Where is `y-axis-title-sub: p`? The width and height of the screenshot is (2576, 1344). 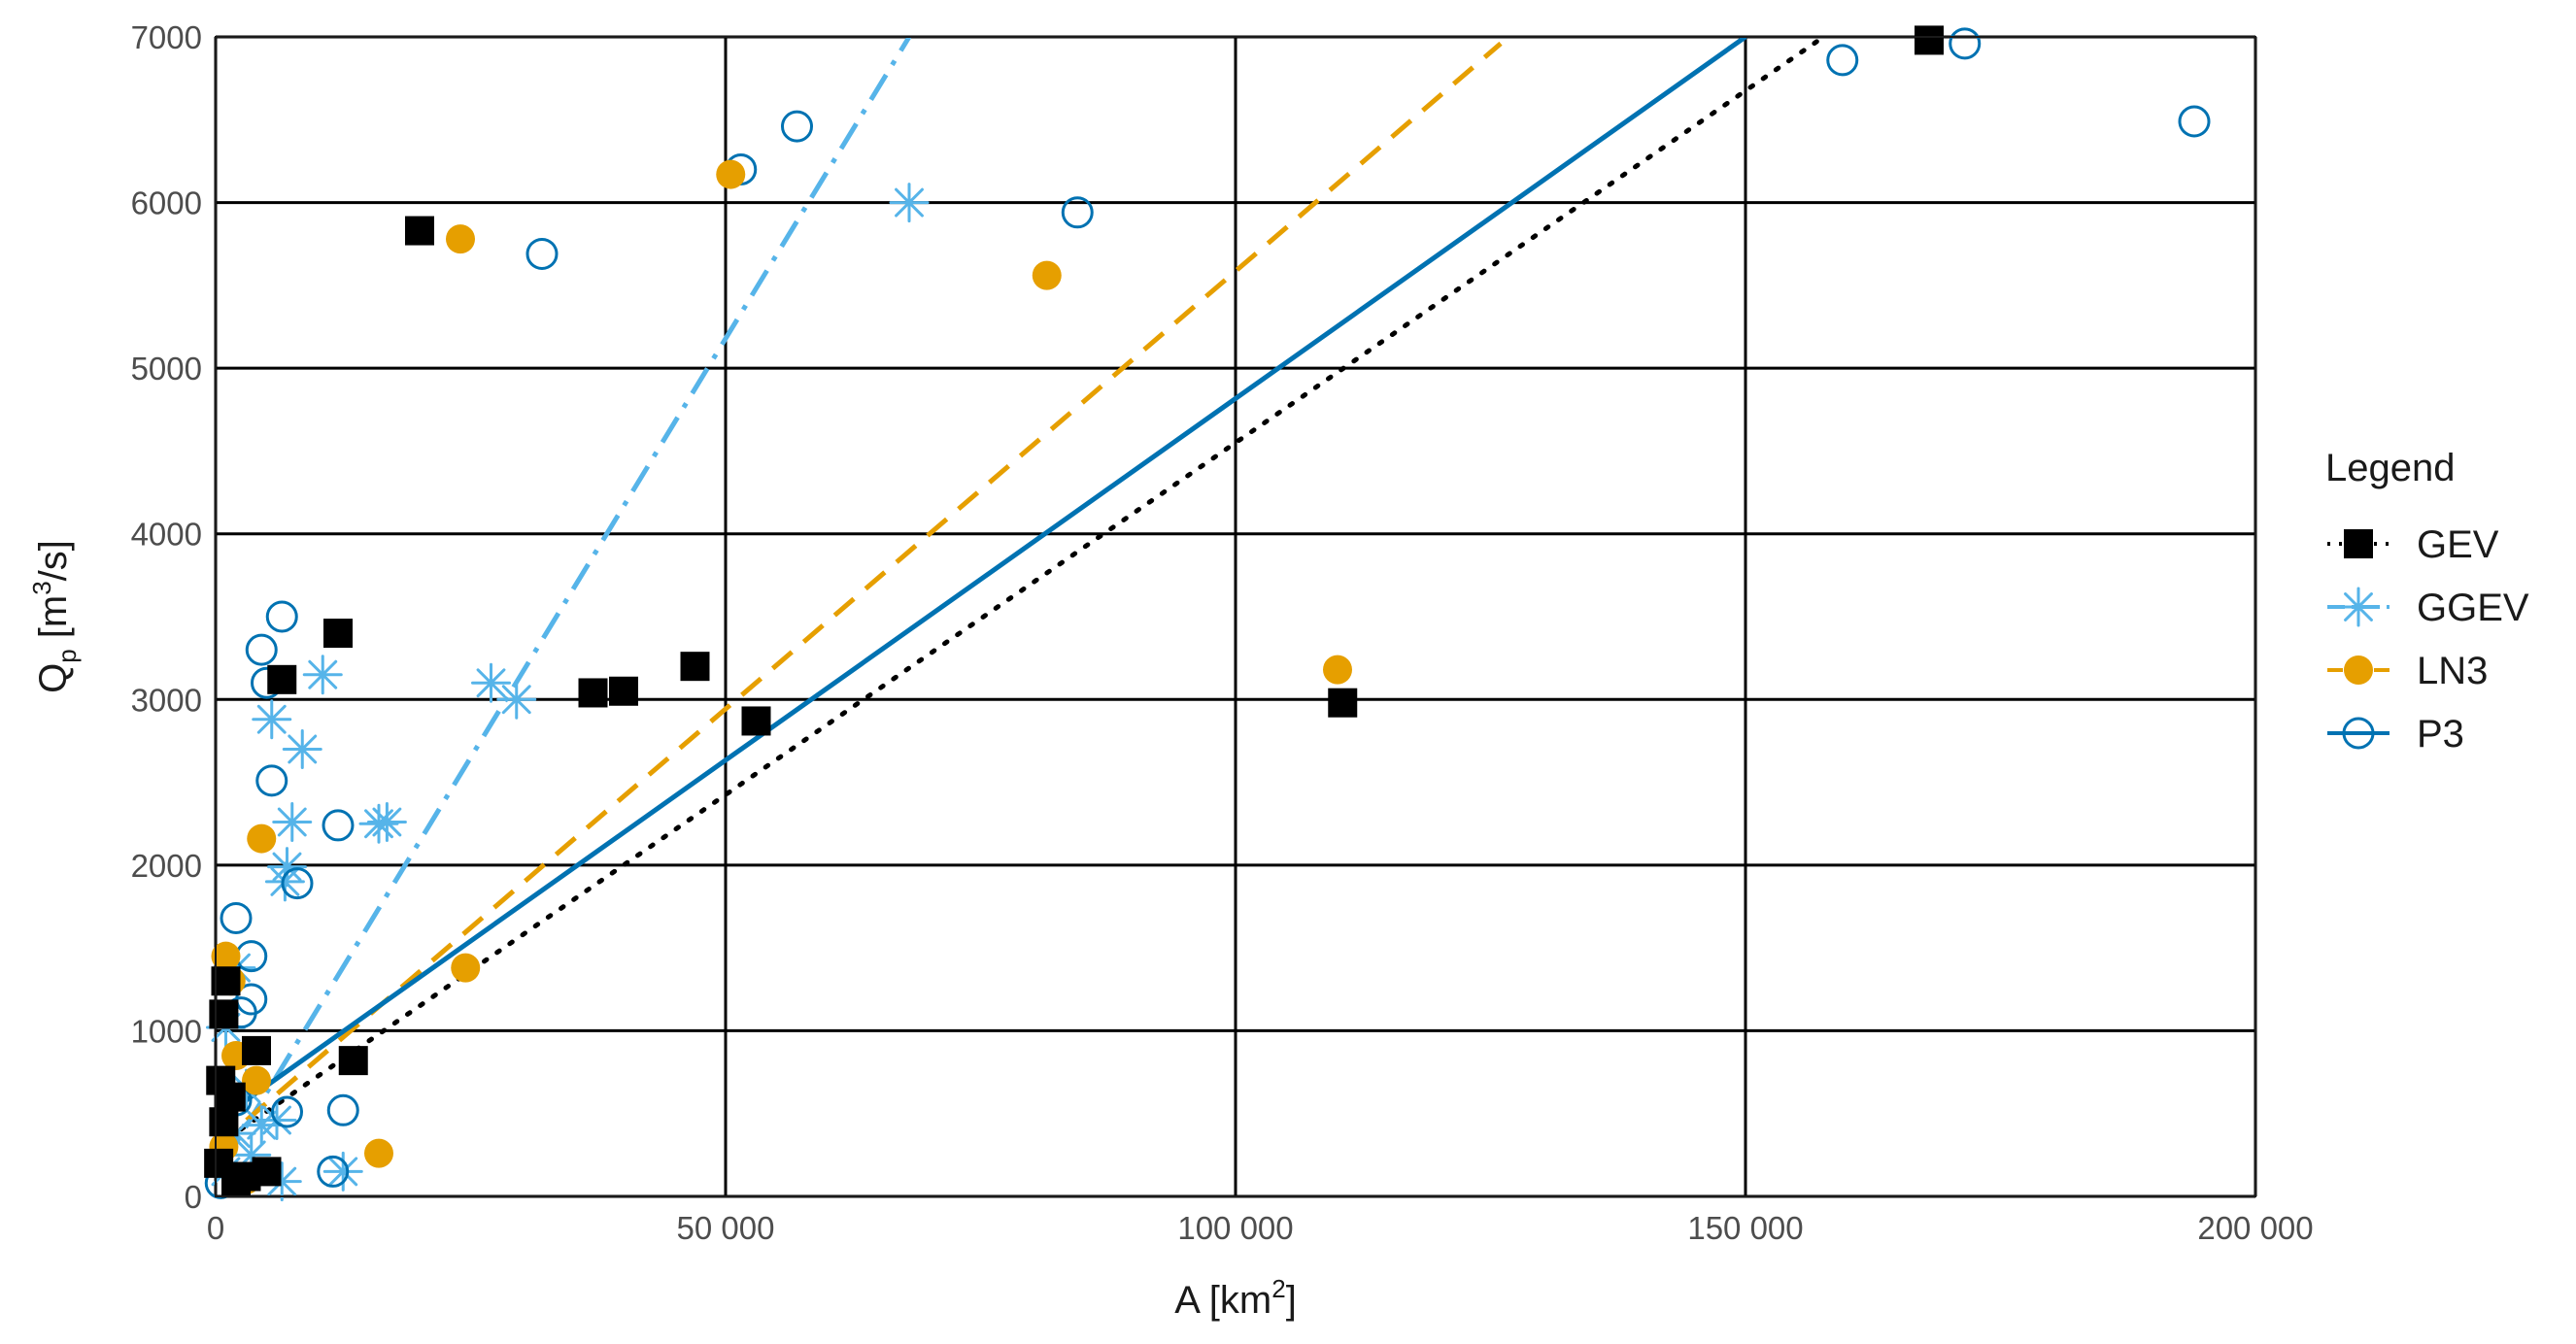
y-axis-title-sub: p is located at coordinates (67, 655).